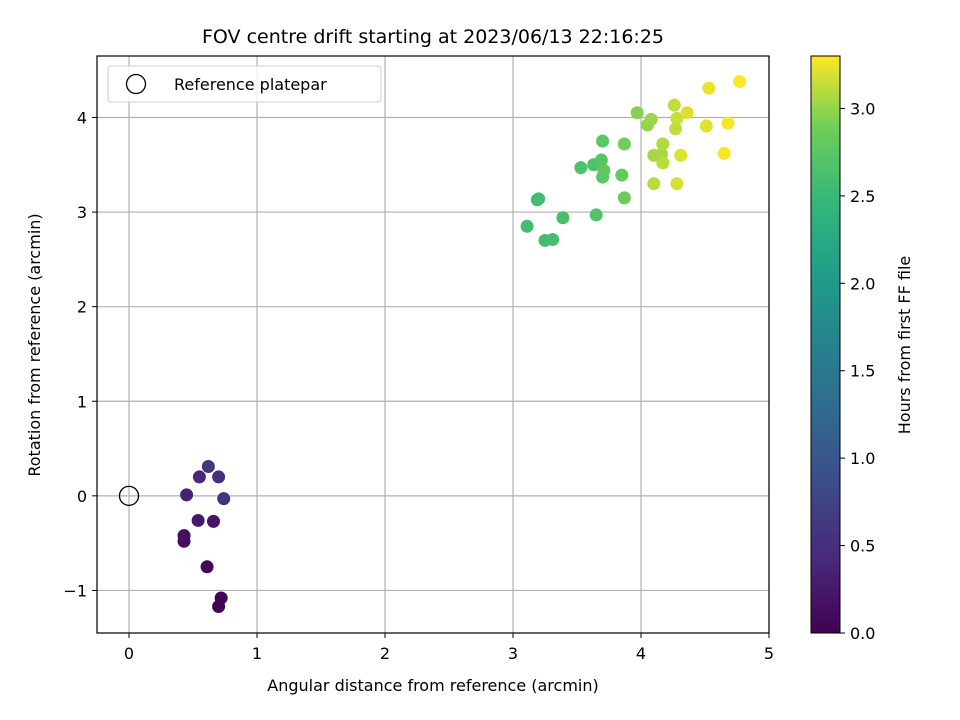  I want to click on colorbar-label: Hours from first FF file, so click(904, 345).